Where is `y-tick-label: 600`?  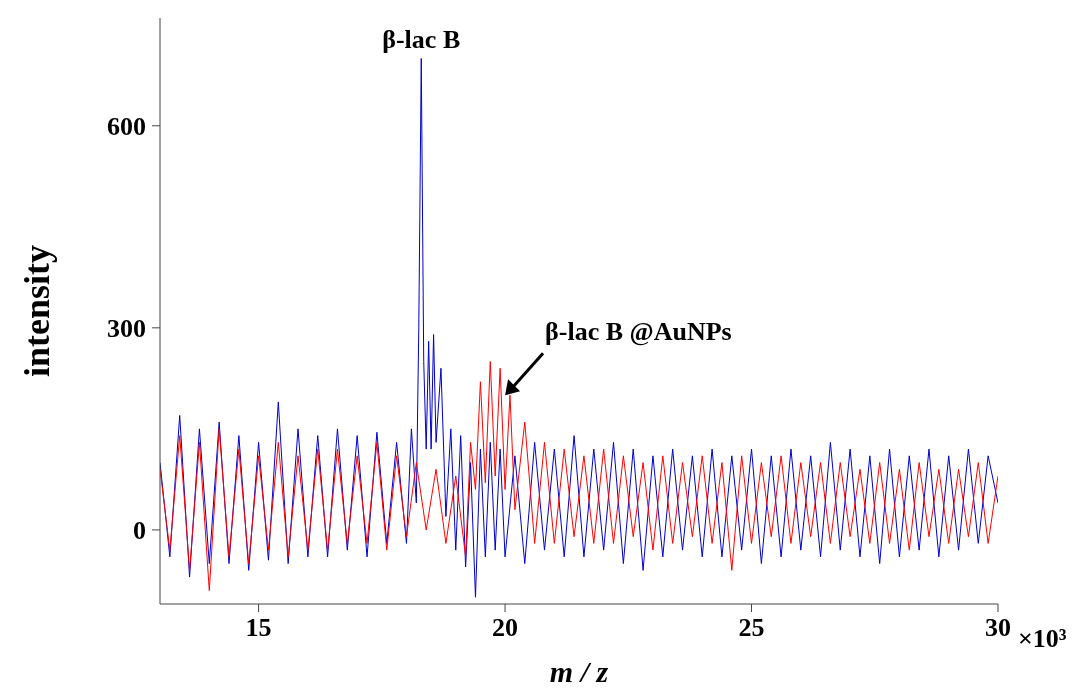
y-tick-label: 600 is located at coordinates (126, 126).